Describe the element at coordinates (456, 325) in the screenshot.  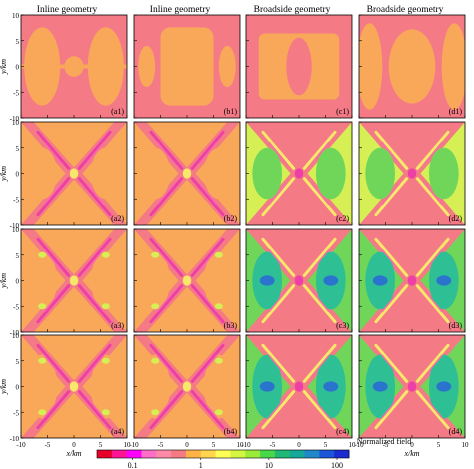
I see `panel-label: (d3)` at that location.